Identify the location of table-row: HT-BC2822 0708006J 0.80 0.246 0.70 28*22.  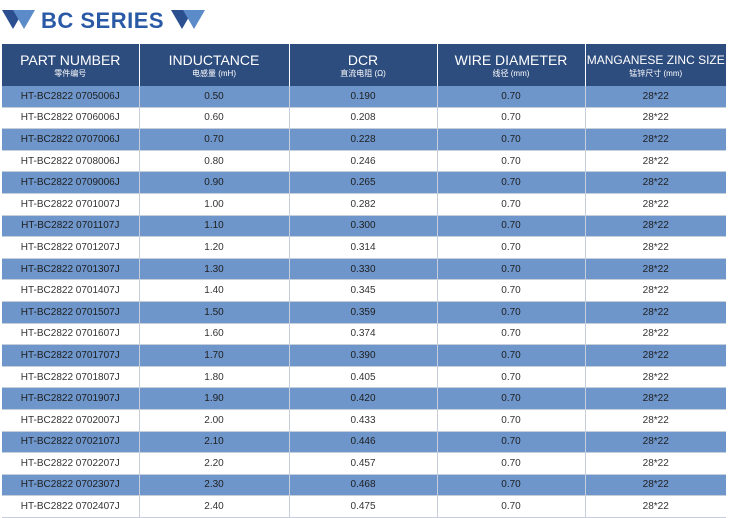
(364, 161).